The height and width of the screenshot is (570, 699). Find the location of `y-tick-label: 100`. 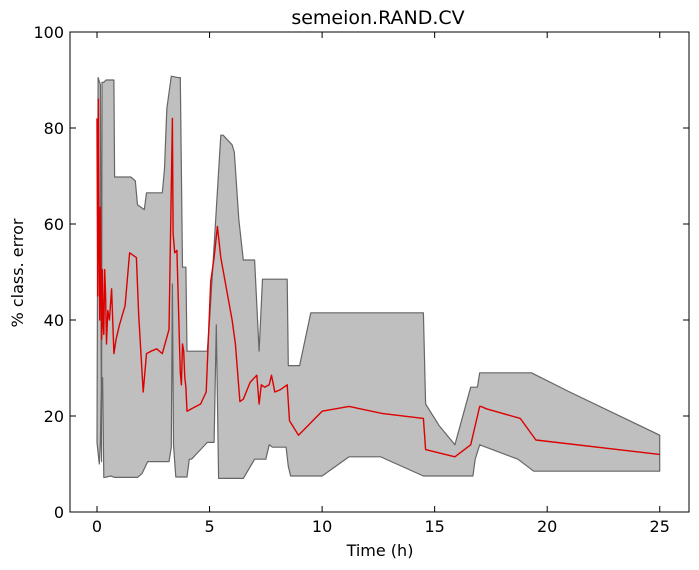

y-tick-label: 100 is located at coordinates (48, 32).